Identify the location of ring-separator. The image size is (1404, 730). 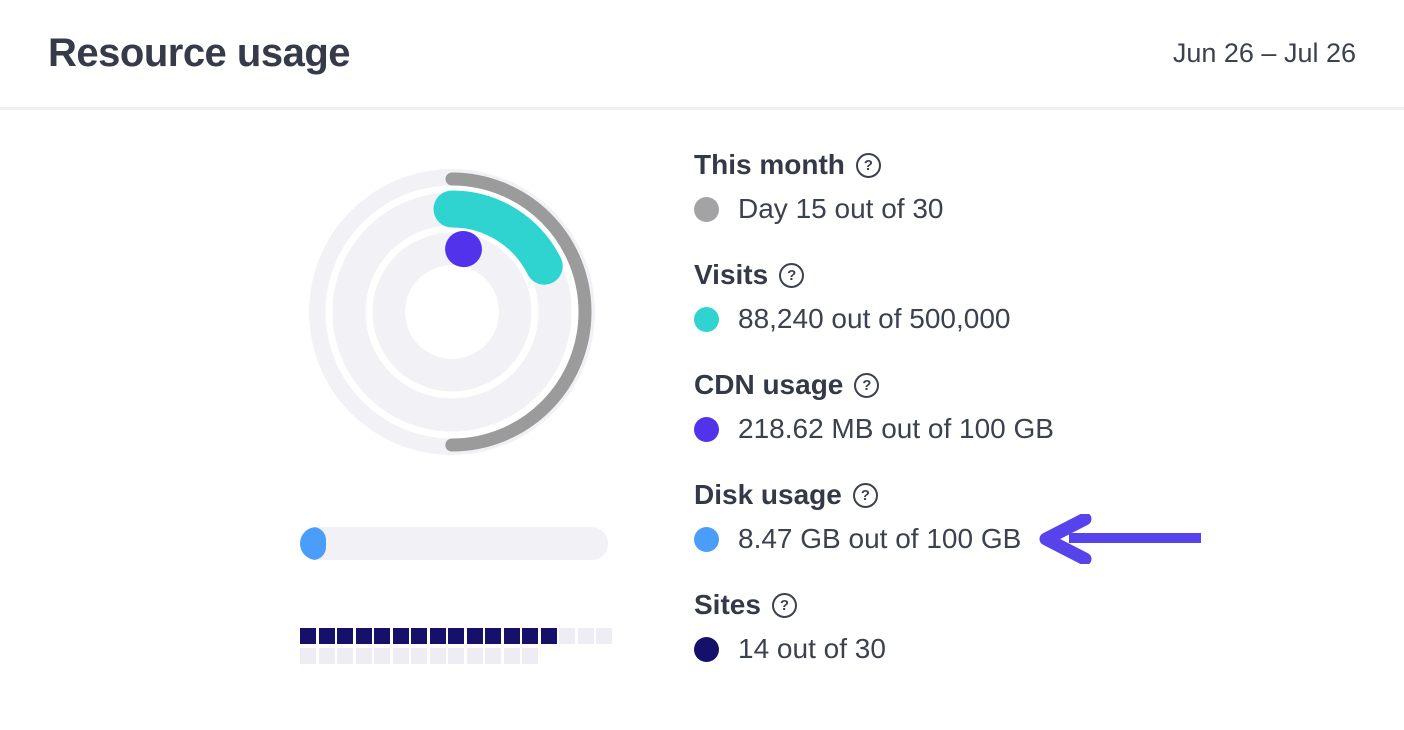
(452, 312).